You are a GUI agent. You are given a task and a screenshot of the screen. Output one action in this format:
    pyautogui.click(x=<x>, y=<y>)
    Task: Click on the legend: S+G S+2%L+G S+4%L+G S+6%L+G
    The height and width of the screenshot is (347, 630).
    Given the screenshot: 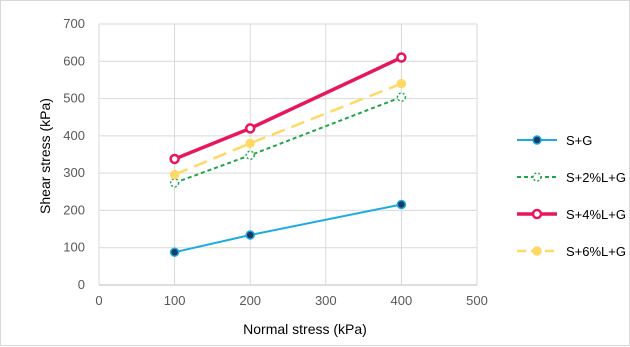 What is the action you would take?
    pyautogui.click(x=571, y=196)
    